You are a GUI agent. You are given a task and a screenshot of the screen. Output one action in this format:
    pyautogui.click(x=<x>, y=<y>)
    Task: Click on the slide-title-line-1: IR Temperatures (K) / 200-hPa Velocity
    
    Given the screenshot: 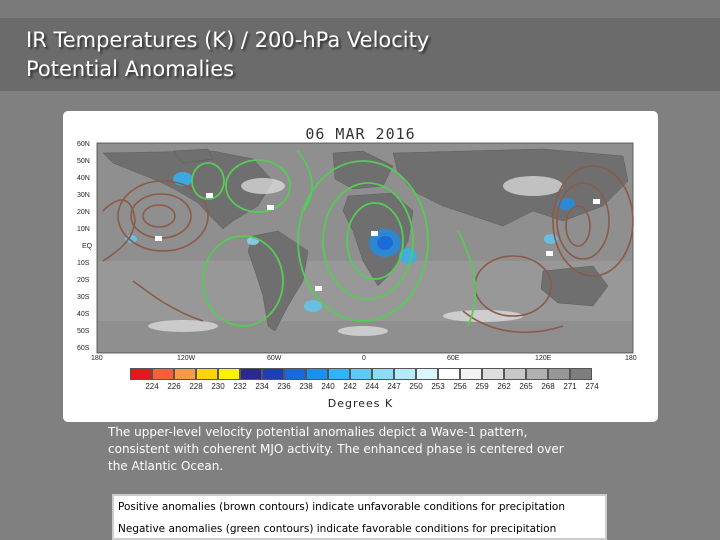 What is the action you would take?
    pyautogui.click(x=228, y=40)
    